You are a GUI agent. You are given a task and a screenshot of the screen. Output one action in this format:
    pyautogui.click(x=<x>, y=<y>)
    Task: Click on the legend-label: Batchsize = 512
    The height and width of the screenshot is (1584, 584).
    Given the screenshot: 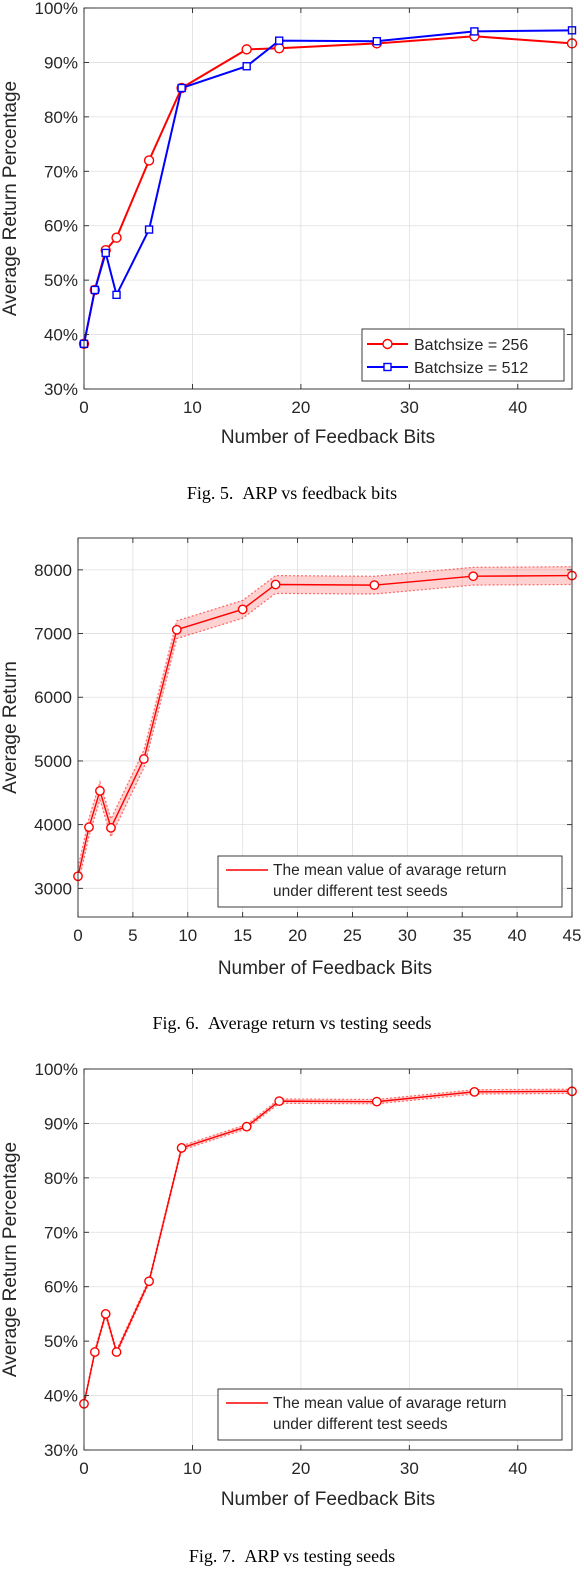 What is the action you would take?
    pyautogui.click(x=471, y=368)
    